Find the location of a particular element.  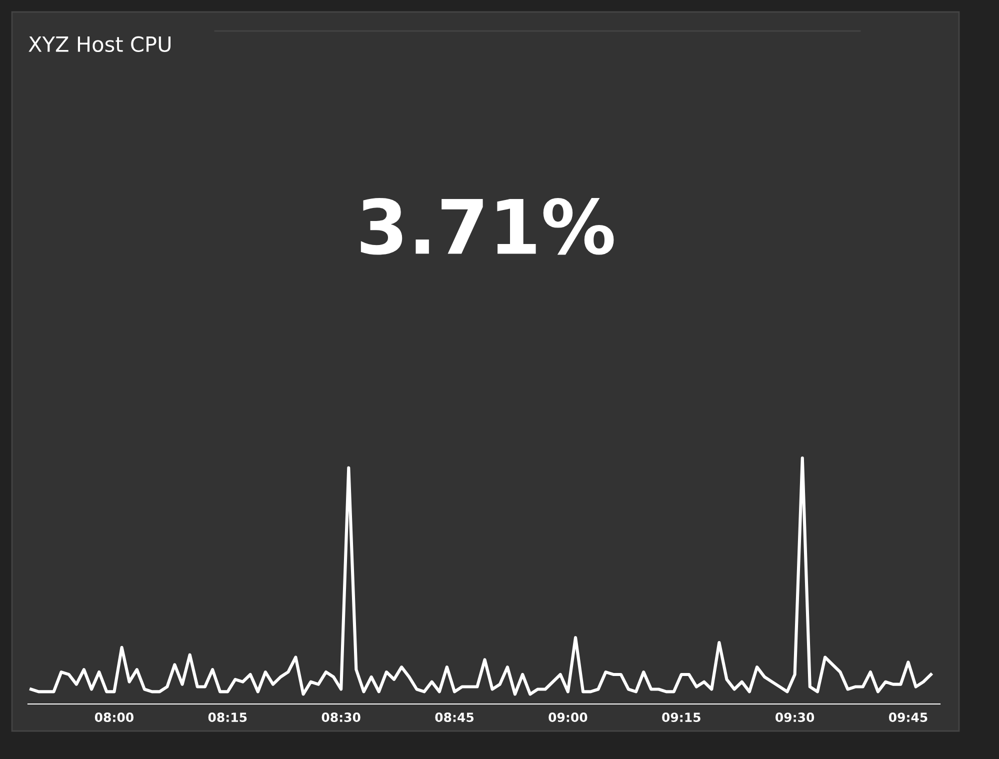

text: 3.71% is located at coordinates (487, 226).